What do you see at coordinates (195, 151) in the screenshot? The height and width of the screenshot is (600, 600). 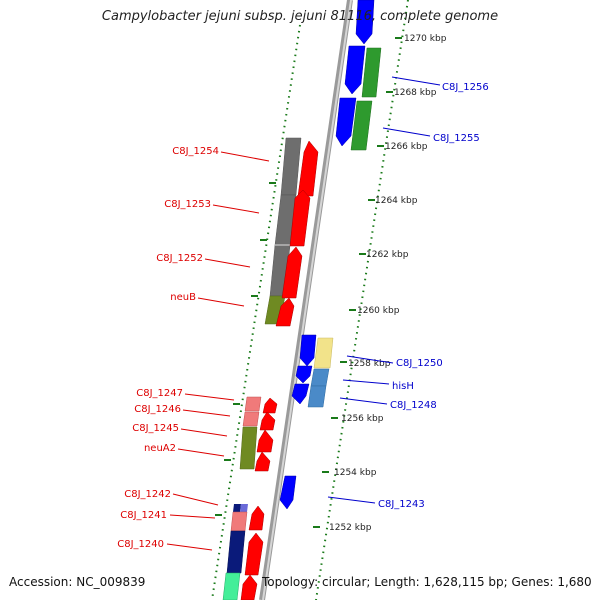 I see `gene-label: C8J_1254` at bounding box center [195, 151].